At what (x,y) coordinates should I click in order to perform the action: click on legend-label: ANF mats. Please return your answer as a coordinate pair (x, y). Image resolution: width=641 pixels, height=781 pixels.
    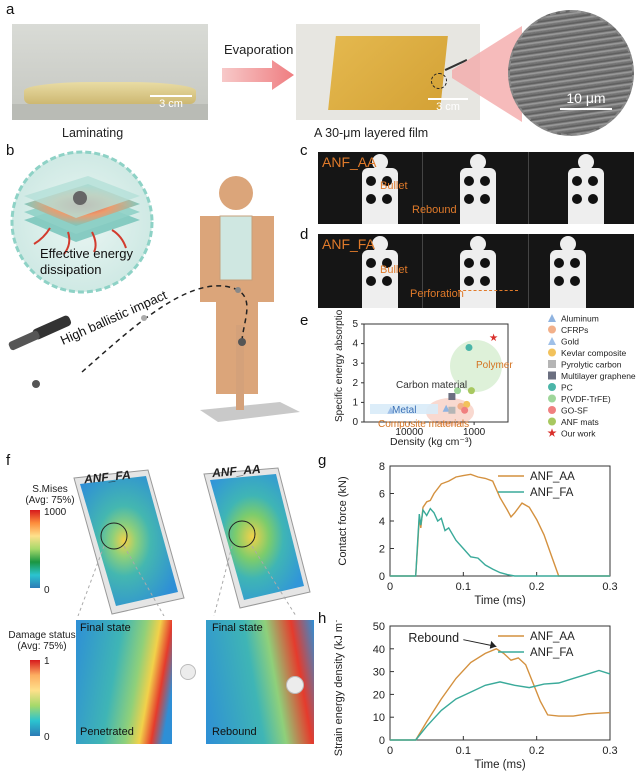
    Looking at the image, I should click on (580, 422).